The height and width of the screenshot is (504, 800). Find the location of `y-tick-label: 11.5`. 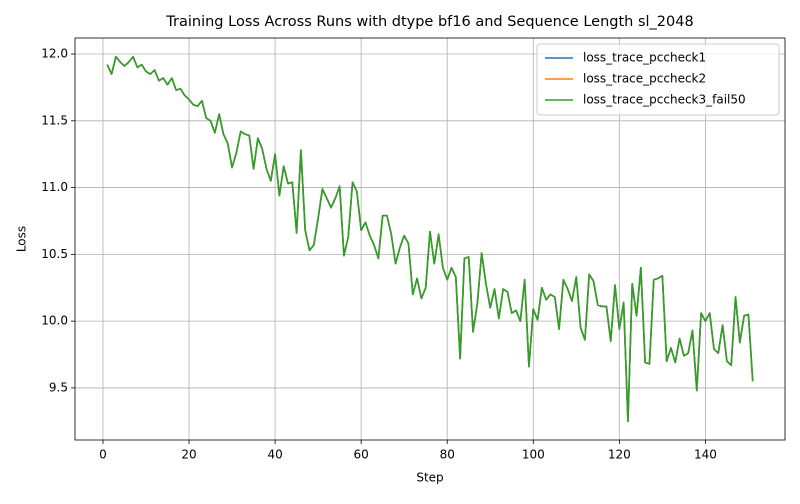

y-tick-label: 11.5 is located at coordinates (54, 120).